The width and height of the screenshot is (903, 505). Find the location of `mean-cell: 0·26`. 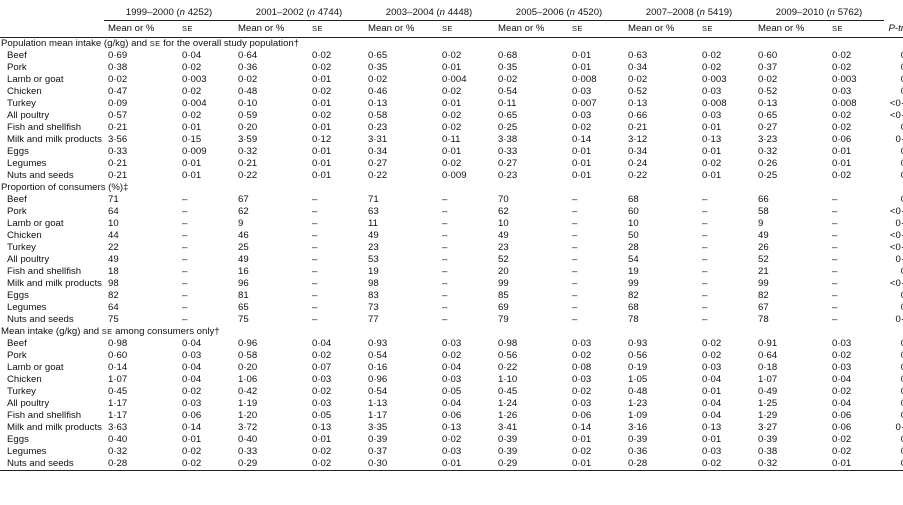

mean-cell: 0·26 is located at coordinates (793, 164).